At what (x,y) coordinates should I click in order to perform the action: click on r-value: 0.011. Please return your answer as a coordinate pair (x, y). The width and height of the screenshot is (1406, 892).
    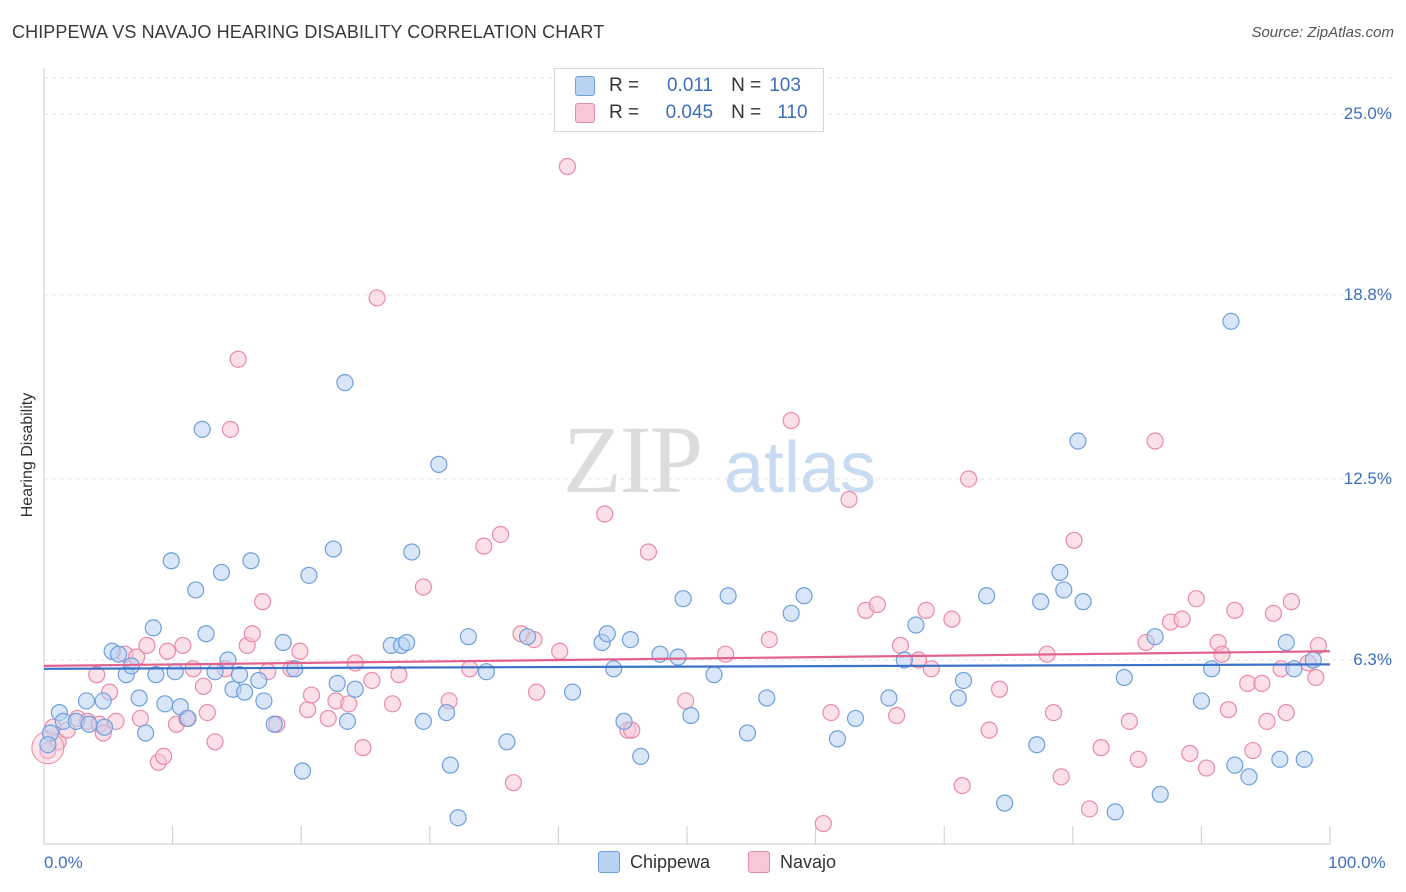
    Looking at the image, I should click on (690, 85).